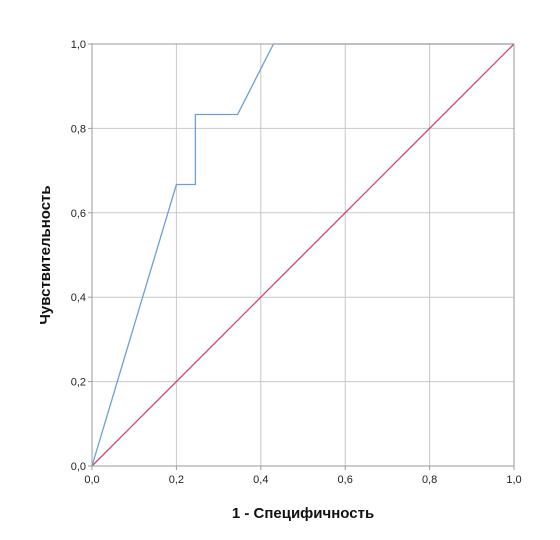 The width and height of the screenshot is (560, 540). Describe the element at coordinates (91, 480) in the screenshot. I see `x-tick-label: 0,0` at that location.